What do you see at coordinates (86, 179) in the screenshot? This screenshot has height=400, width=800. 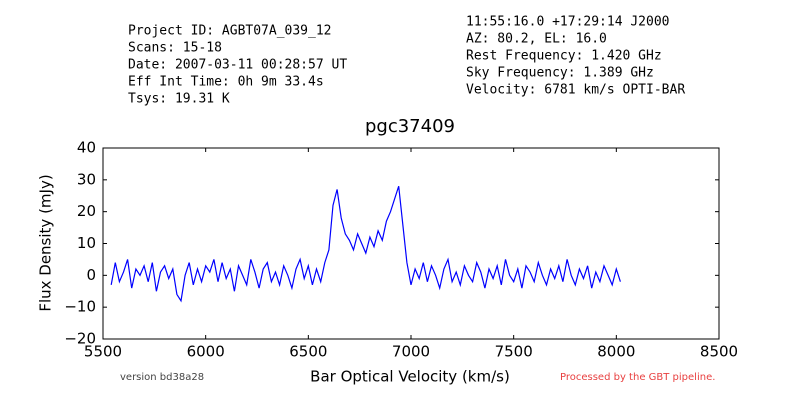 I see `y-tick-label: 30` at bounding box center [86, 179].